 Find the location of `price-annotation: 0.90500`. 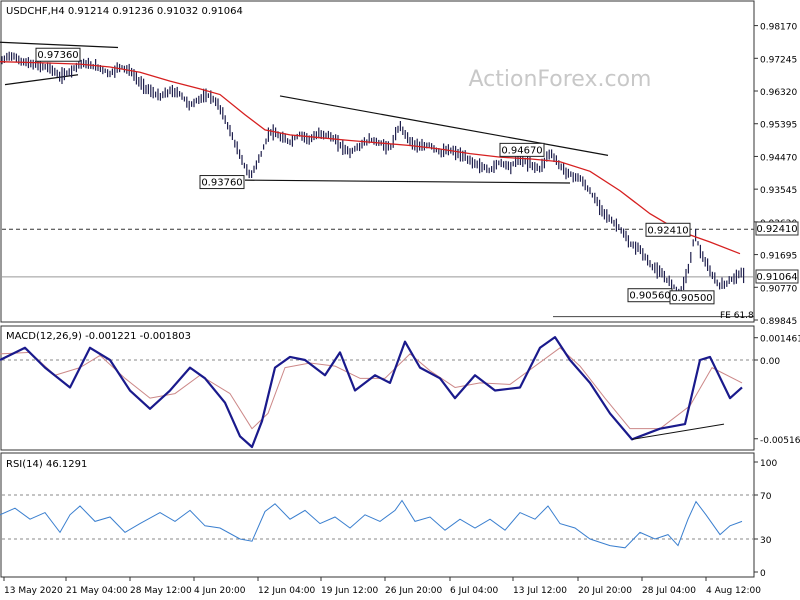

price-annotation: 0.90500 is located at coordinates (692, 297).